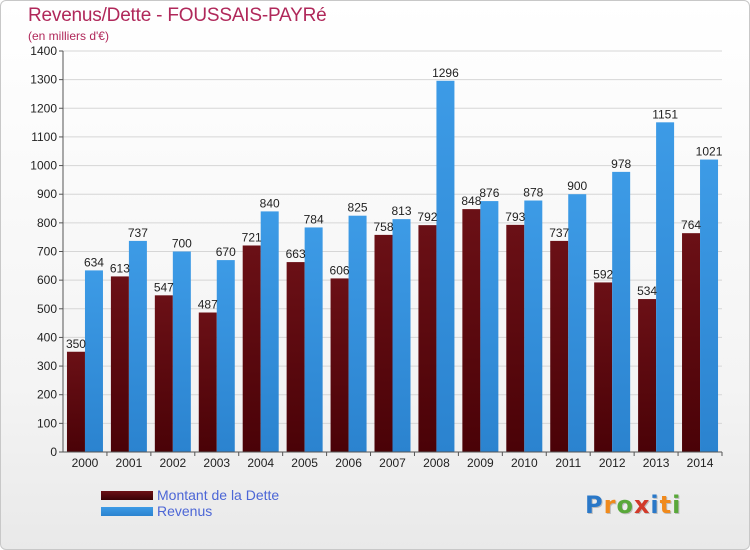  I want to click on y-tick-label: 1400, so click(43, 51).